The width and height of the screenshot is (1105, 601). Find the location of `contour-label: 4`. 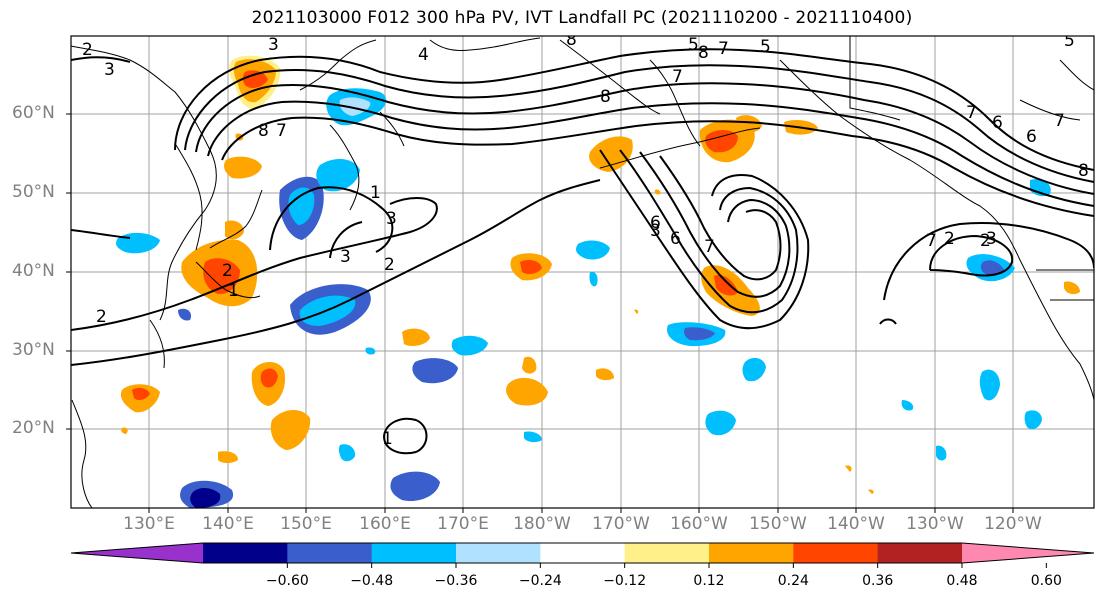

contour-label: 4 is located at coordinates (423, 55).